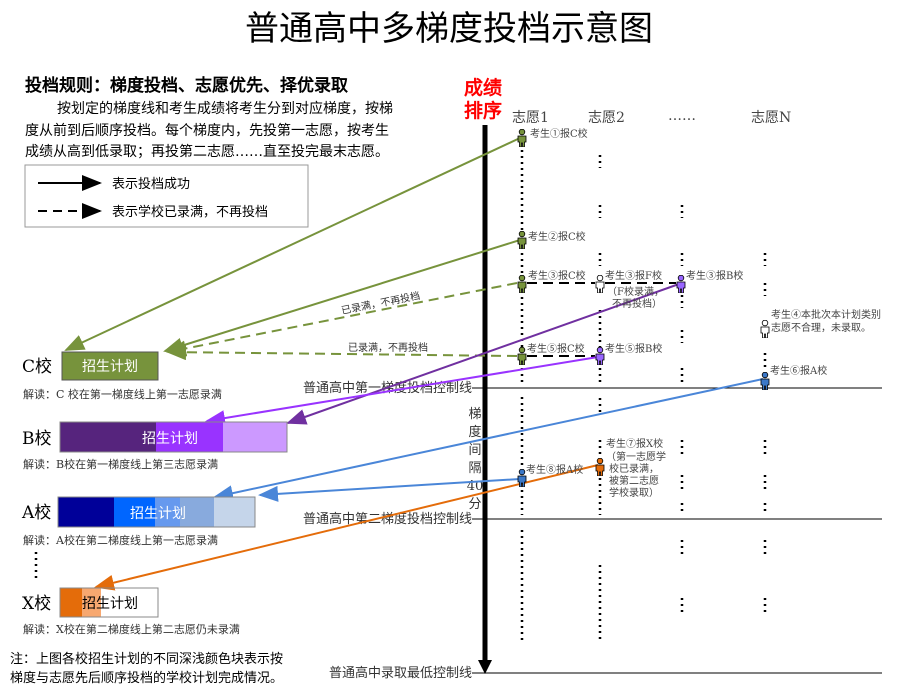 This screenshot has height=691, width=898. Describe the element at coordinates (826, 314) in the screenshot. I see `candidate-label: 考生④本批次本计划类别` at that location.